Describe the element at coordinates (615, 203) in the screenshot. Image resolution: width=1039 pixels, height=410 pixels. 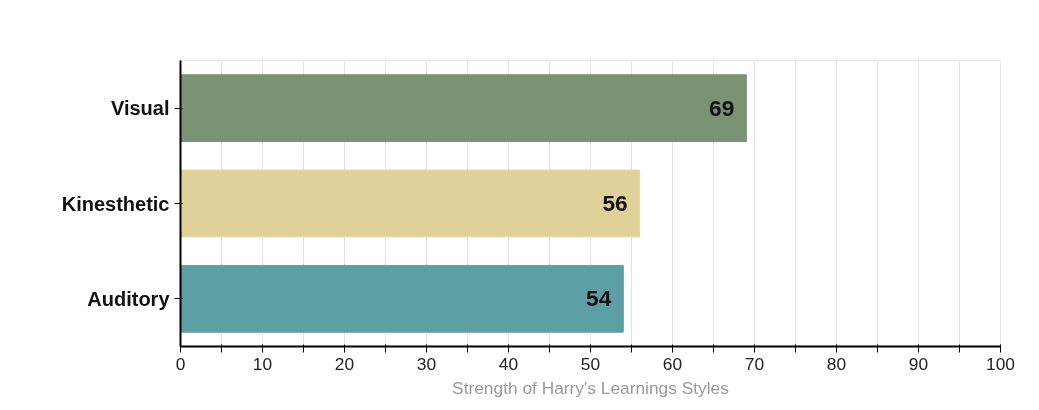
I see `data-label: 56` at that location.